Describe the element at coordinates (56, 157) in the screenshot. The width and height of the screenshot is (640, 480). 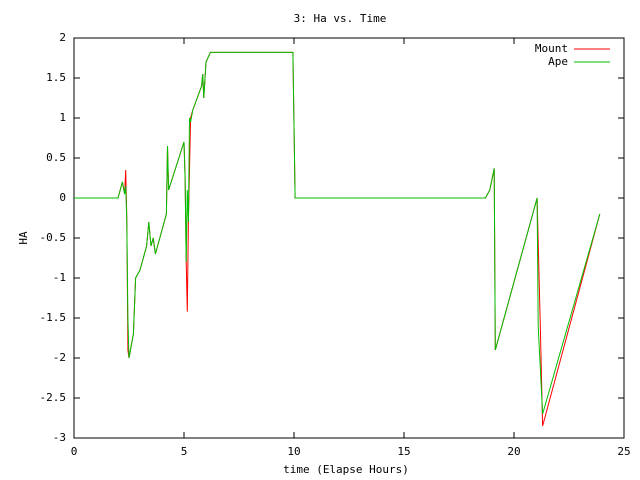
I see `y-tick-label: 0.5` at that location.